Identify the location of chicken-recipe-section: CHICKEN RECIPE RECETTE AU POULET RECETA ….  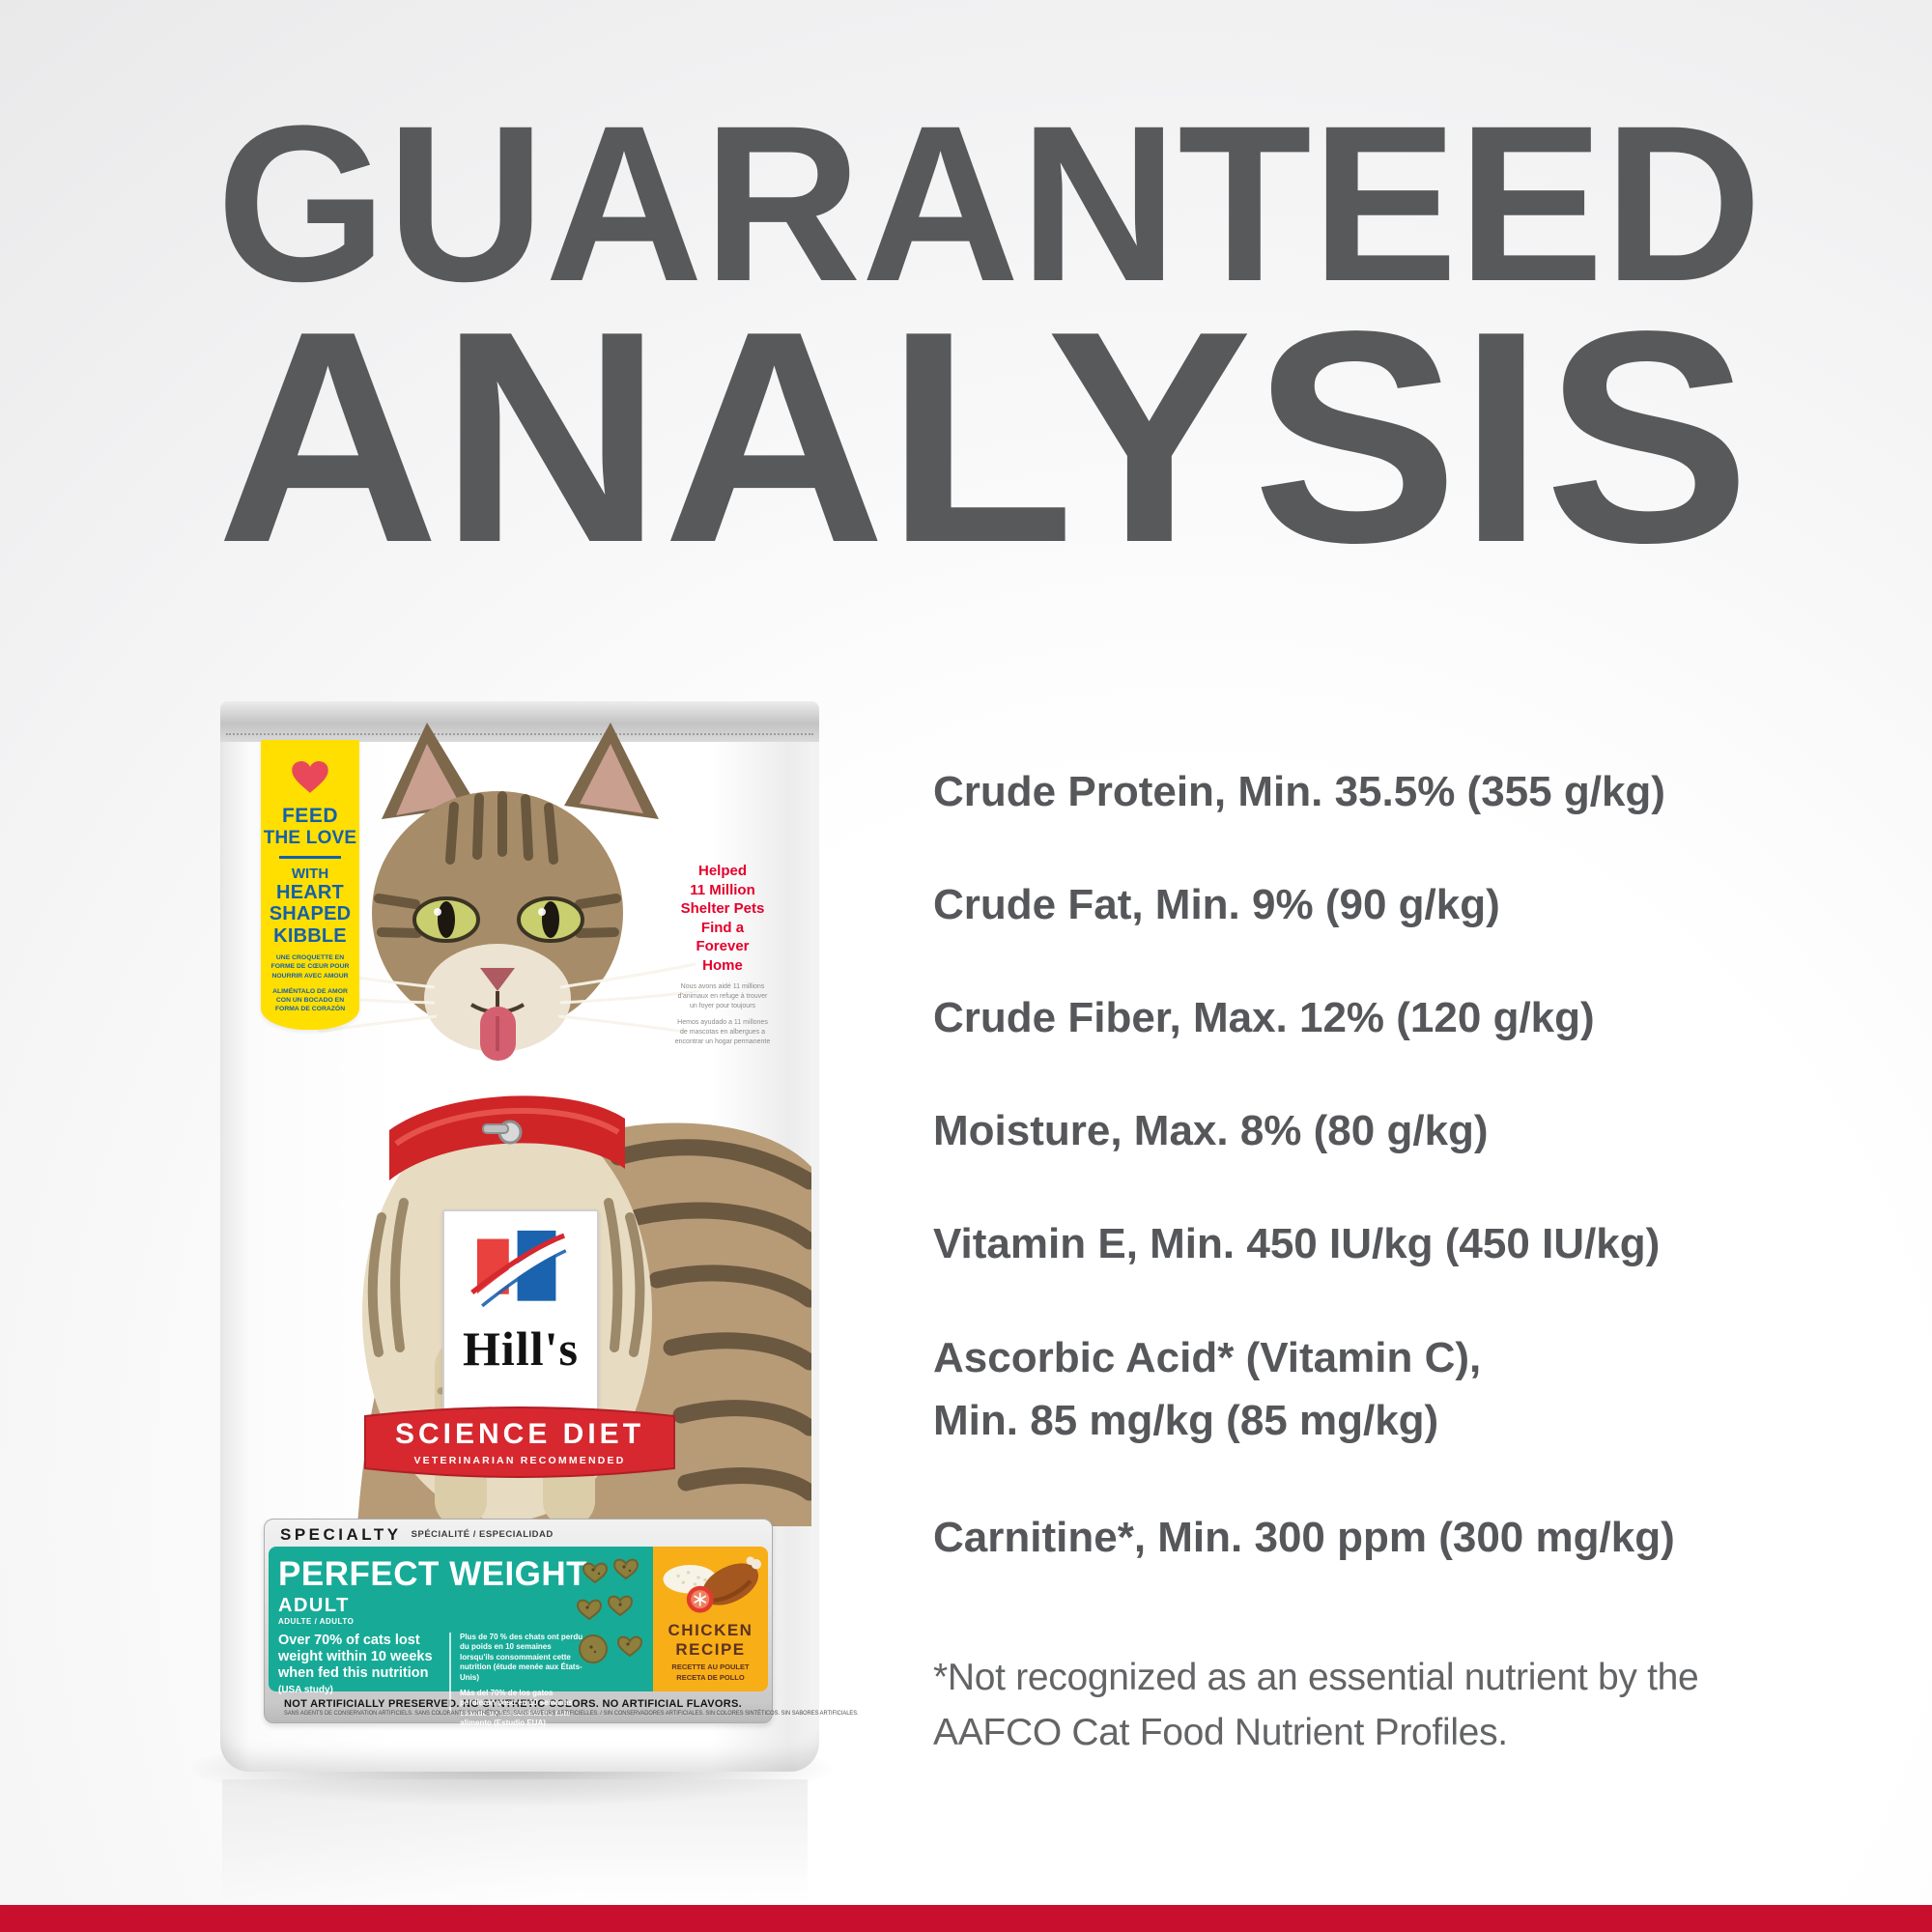
(710, 1619).